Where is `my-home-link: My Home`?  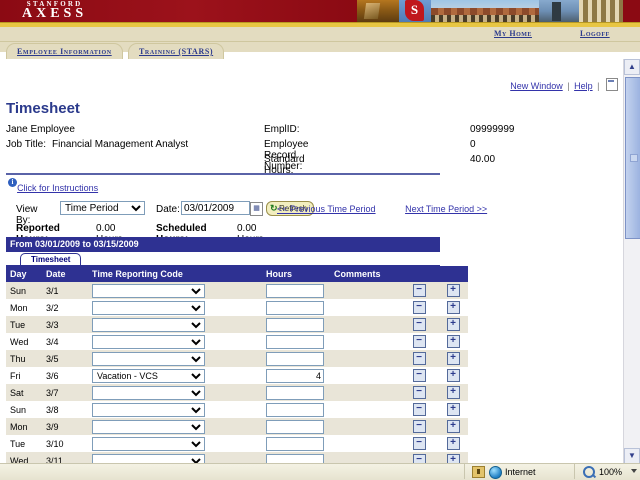
my-home-link: My Home is located at coordinates (513, 33).